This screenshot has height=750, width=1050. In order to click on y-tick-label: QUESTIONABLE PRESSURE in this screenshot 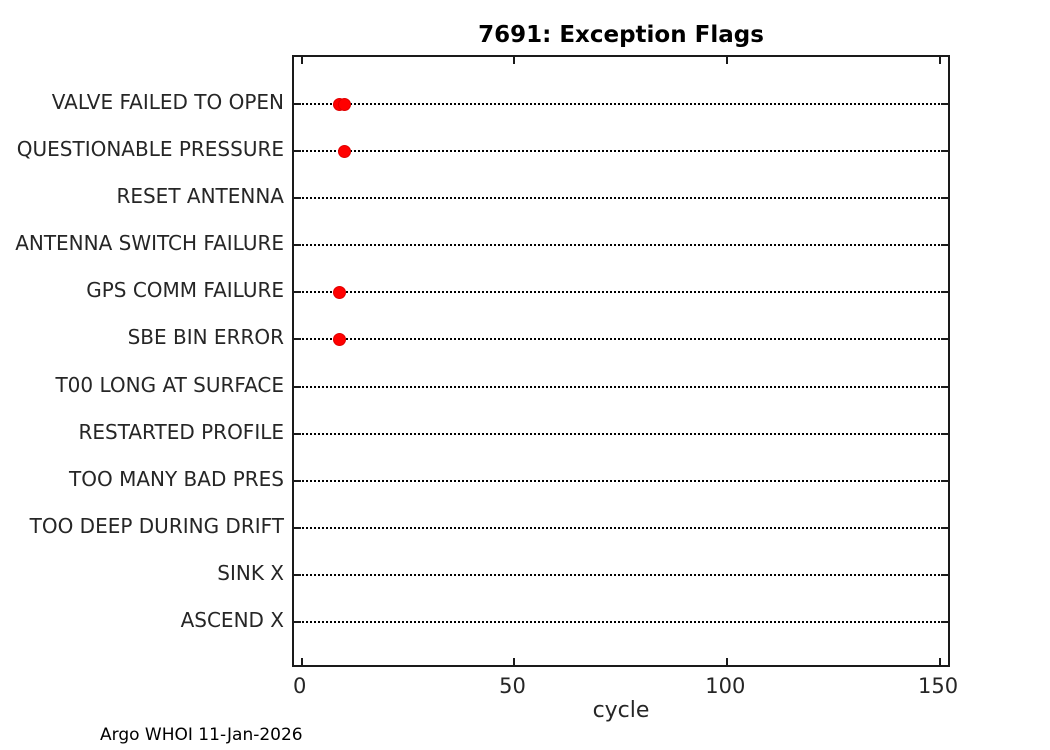, I will do `click(150, 149)`.